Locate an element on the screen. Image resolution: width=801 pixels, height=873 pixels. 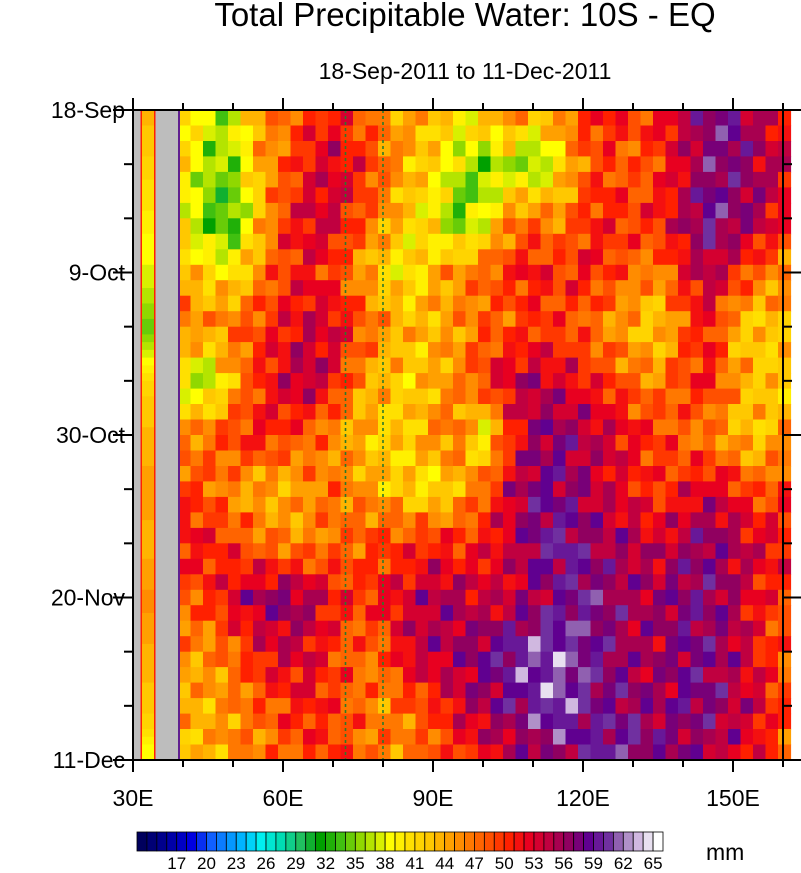
x-tick-label: 150E is located at coordinates (733, 798).